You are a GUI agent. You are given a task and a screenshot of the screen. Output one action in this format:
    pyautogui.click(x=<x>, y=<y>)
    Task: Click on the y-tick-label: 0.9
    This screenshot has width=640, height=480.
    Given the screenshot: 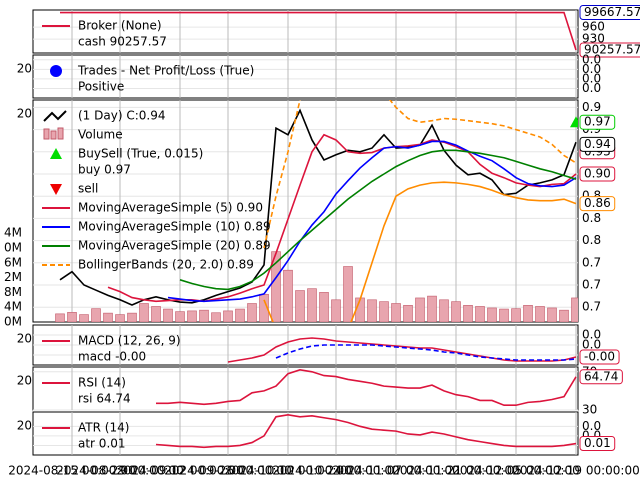 What is the action you would take?
    pyautogui.click(x=591, y=107)
    